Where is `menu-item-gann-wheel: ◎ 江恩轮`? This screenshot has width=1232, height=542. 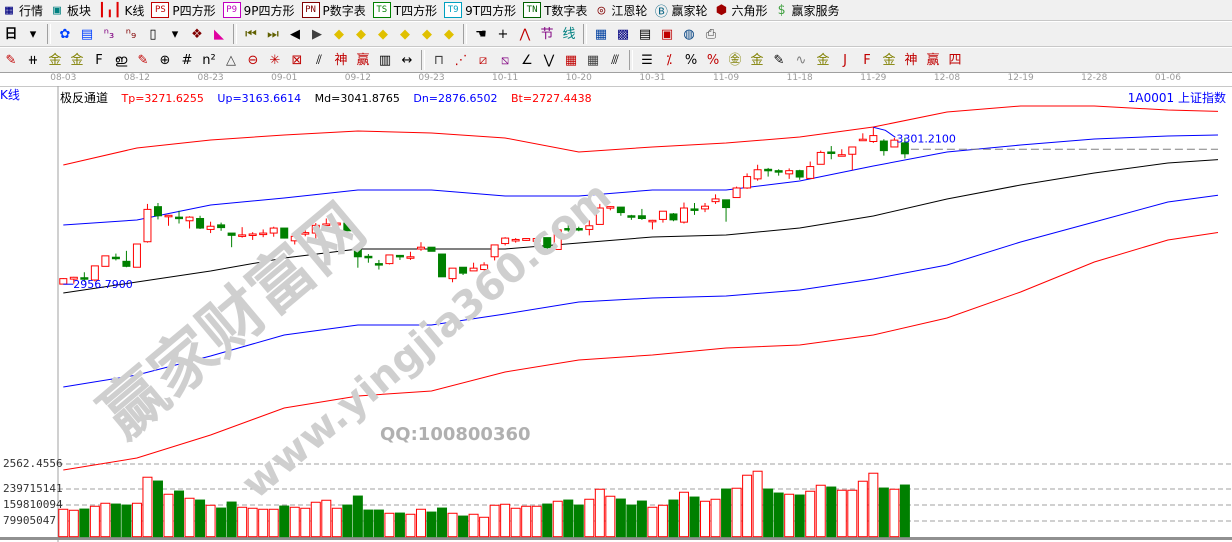
menu-item-gann-wheel: ◎ 江恩轮 is located at coordinates (621, 10).